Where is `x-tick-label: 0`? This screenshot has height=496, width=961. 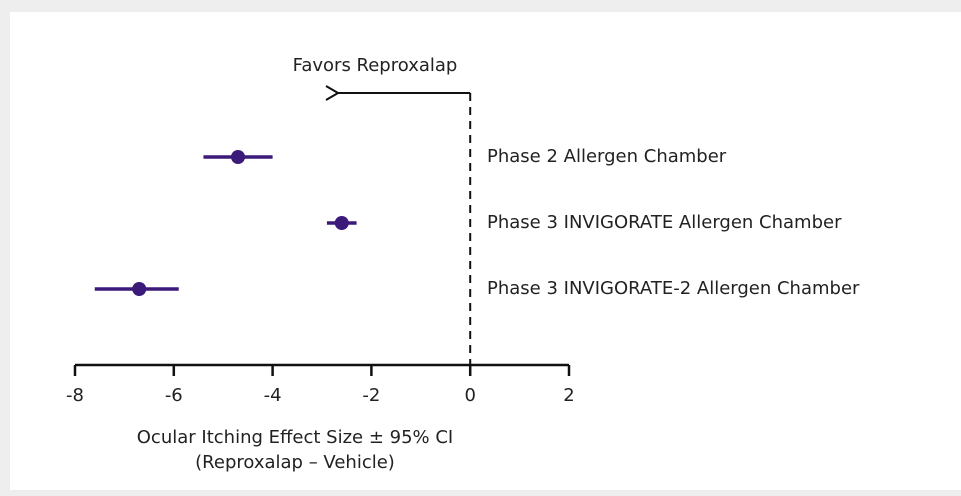
x-tick-label: 0 is located at coordinates (469, 395).